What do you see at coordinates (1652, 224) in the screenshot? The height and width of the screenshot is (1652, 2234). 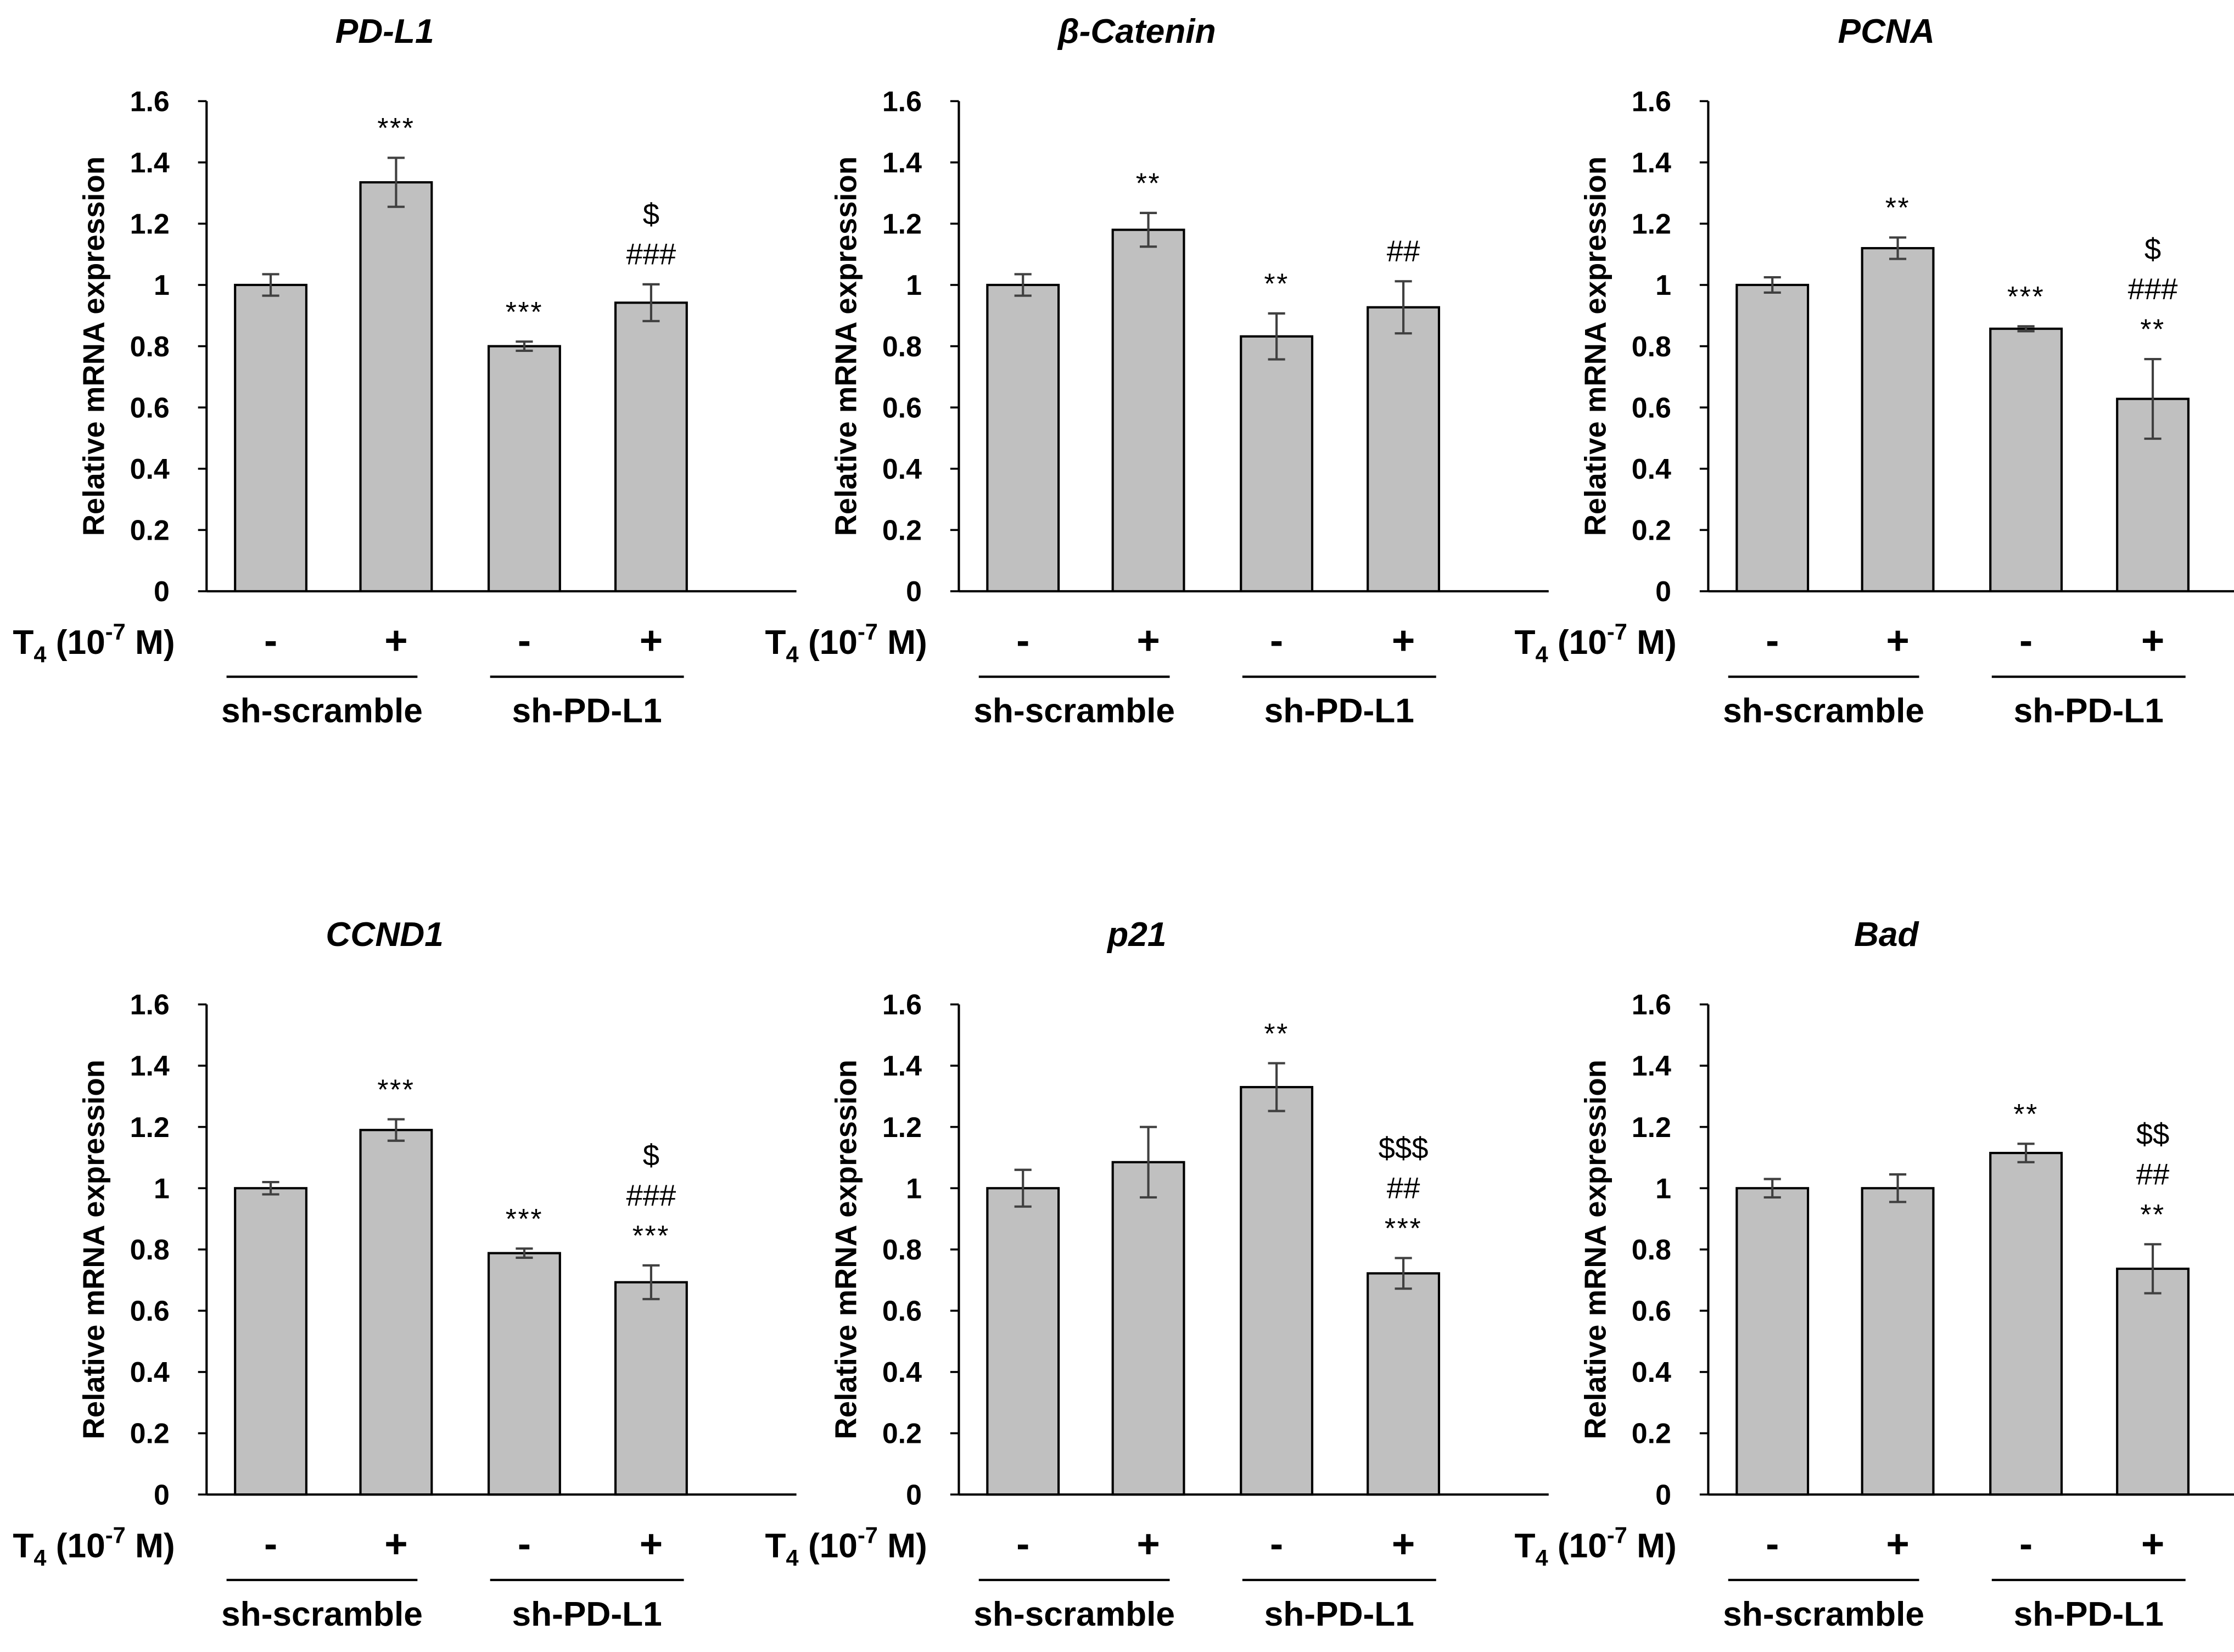 I see `y-tick-label: 1.2` at bounding box center [1652, 224].